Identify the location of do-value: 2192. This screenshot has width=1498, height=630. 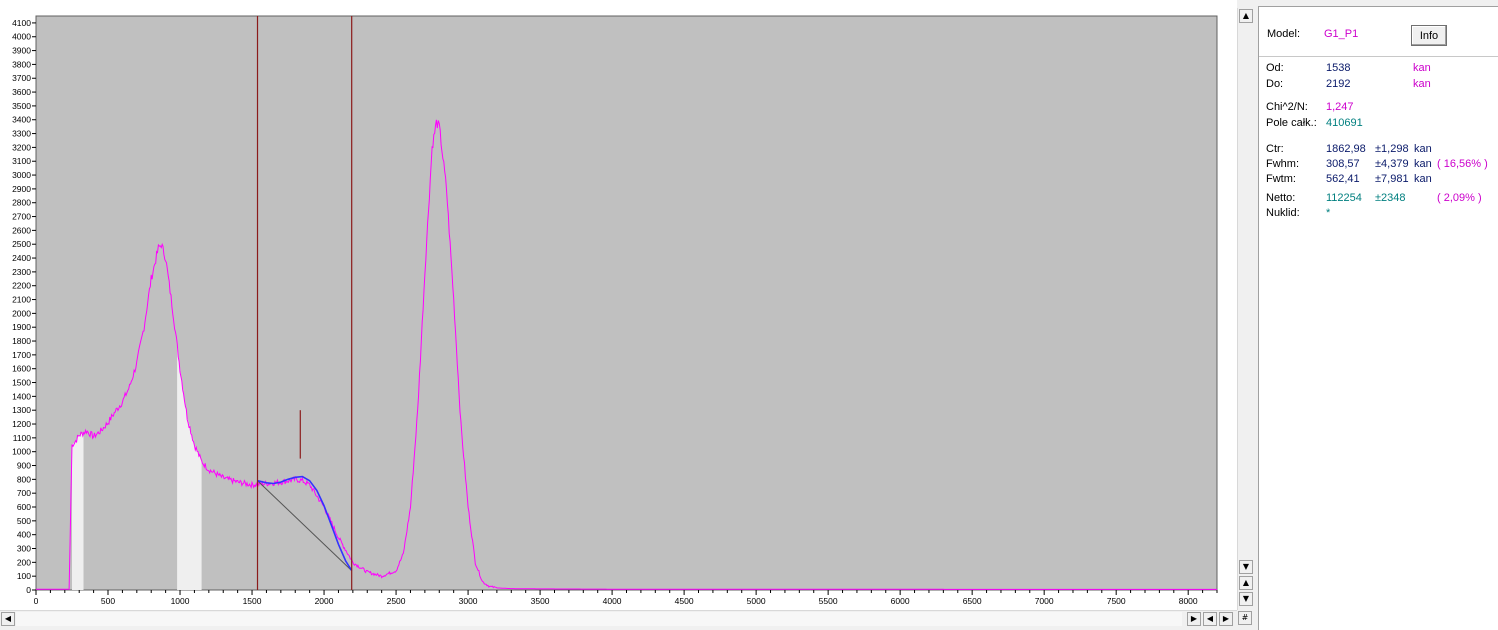
(1338, 84).